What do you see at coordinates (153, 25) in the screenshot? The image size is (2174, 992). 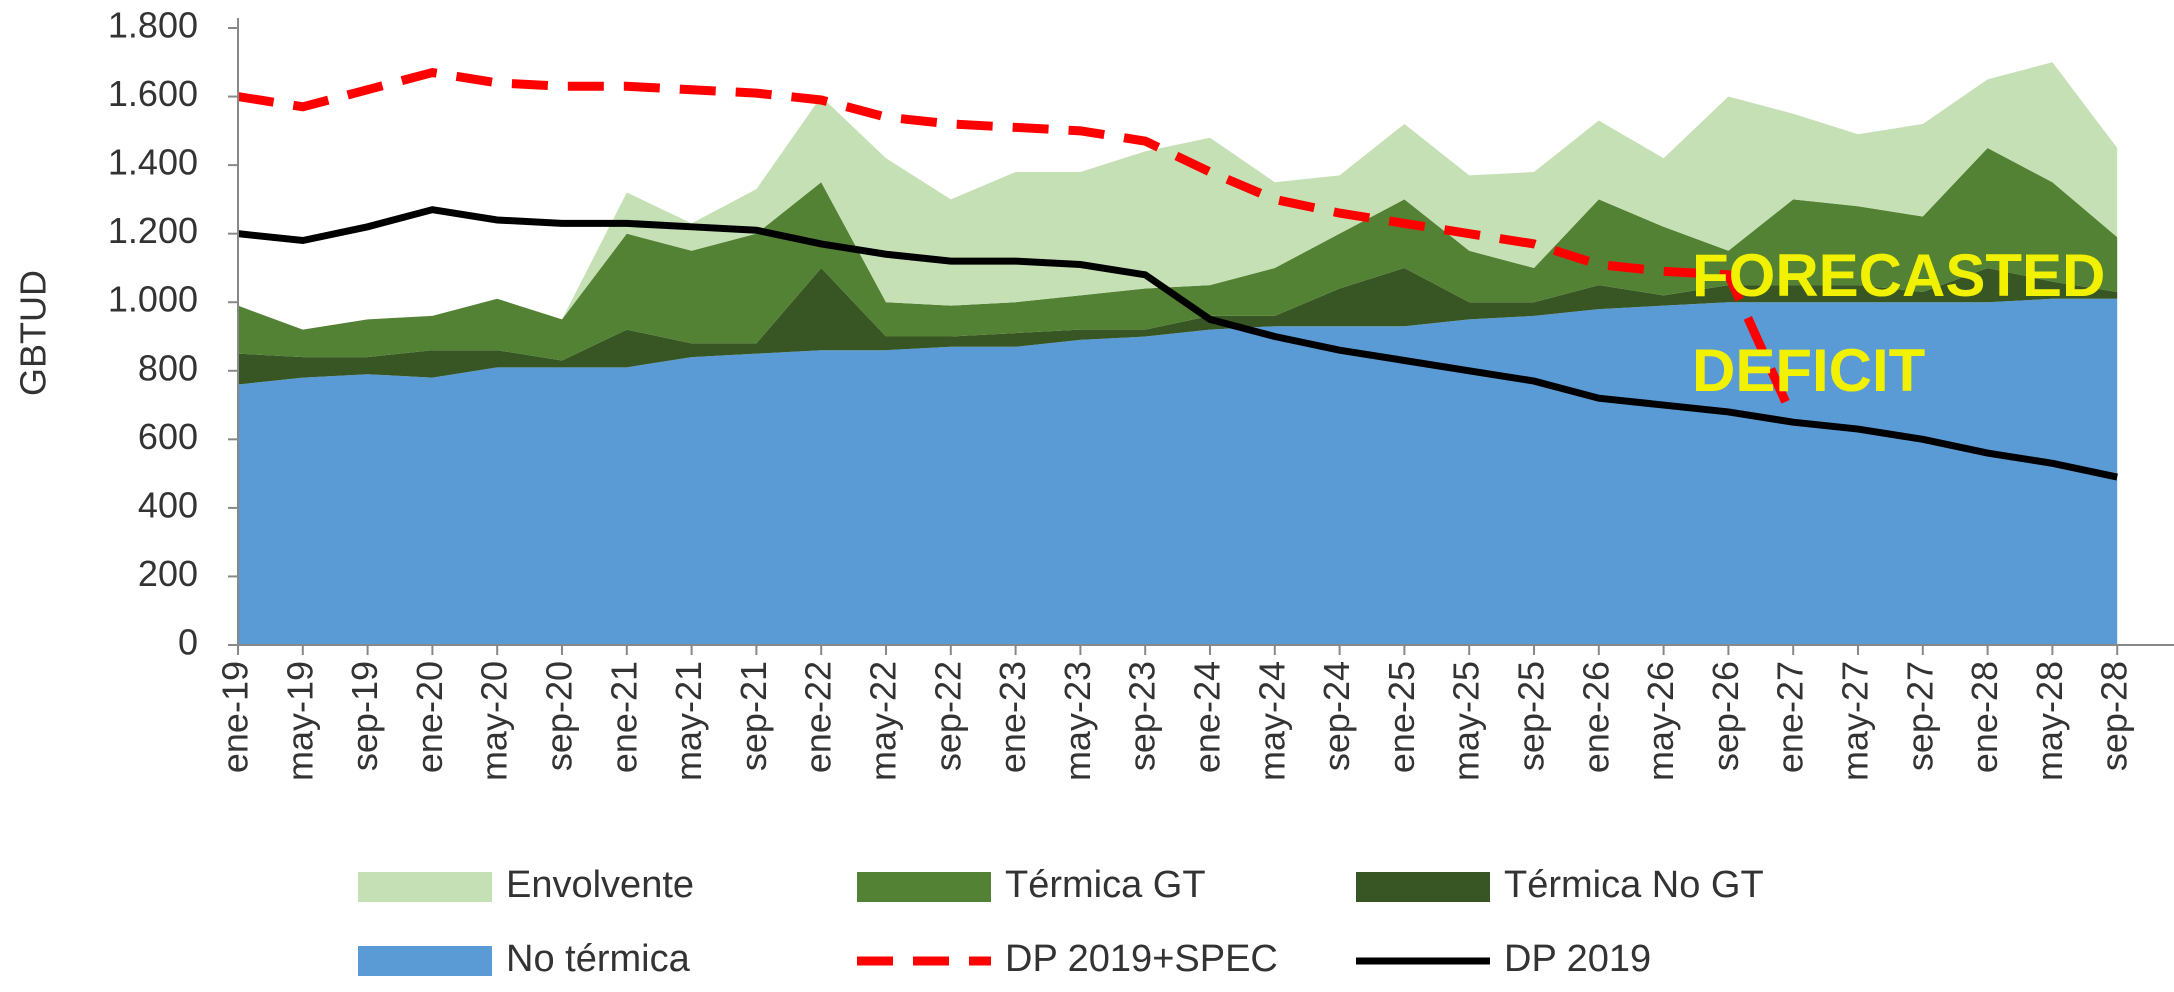 I see `y-tick-label: 1.800` at bounding box center [153, 25].